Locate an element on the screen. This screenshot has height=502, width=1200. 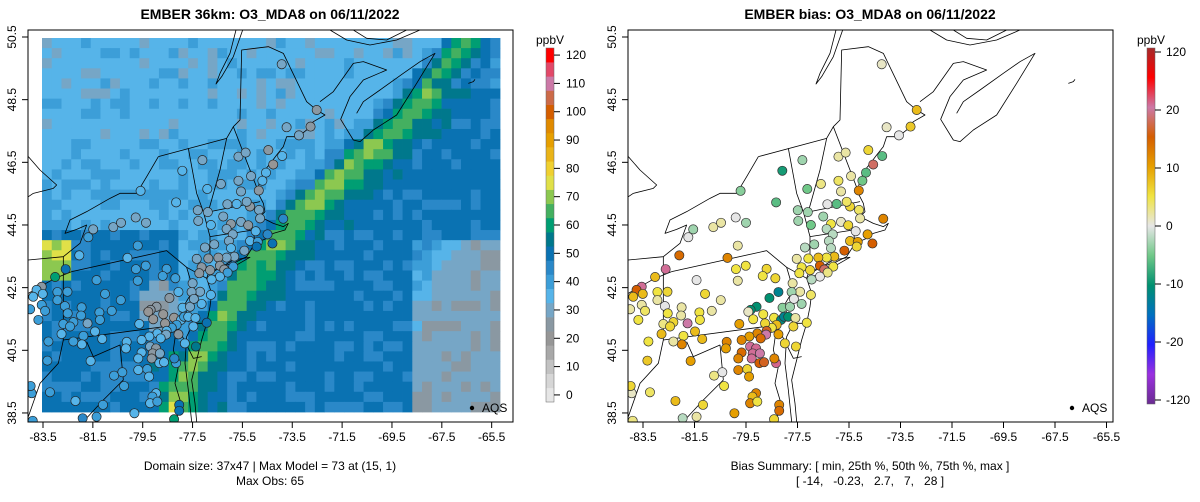
x-tick-label: -75.5 is located at coordinates (849, 437).